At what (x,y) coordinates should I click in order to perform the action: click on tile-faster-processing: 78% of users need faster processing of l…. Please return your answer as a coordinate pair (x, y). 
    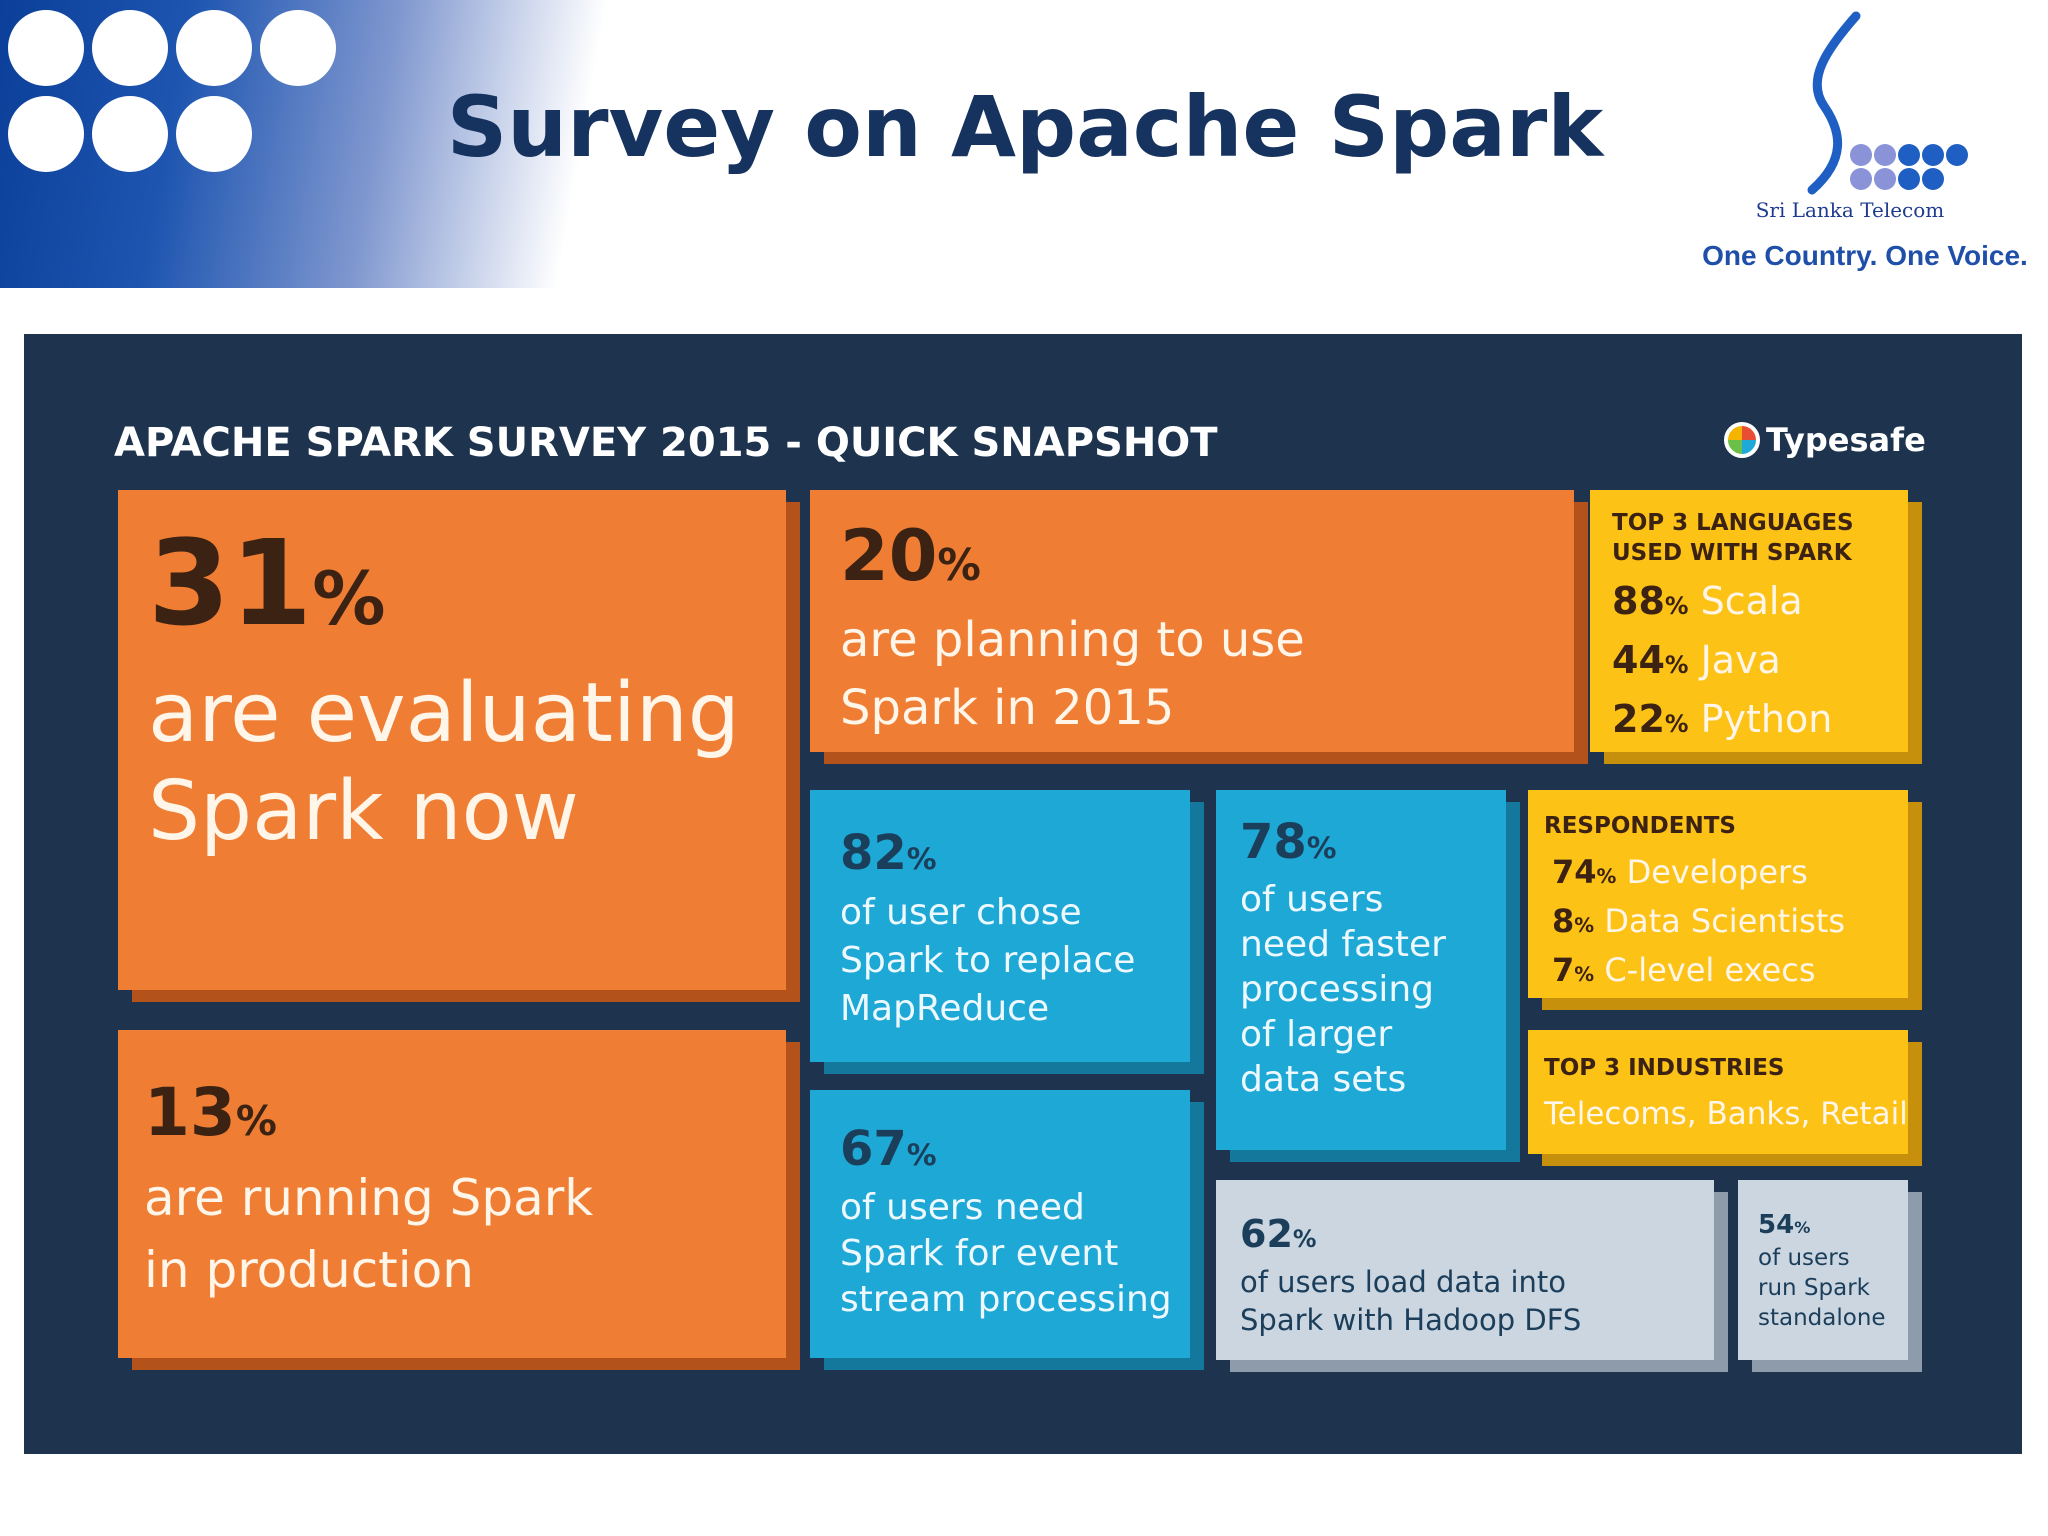
    Looking at the image, I should click on (1361, 970).